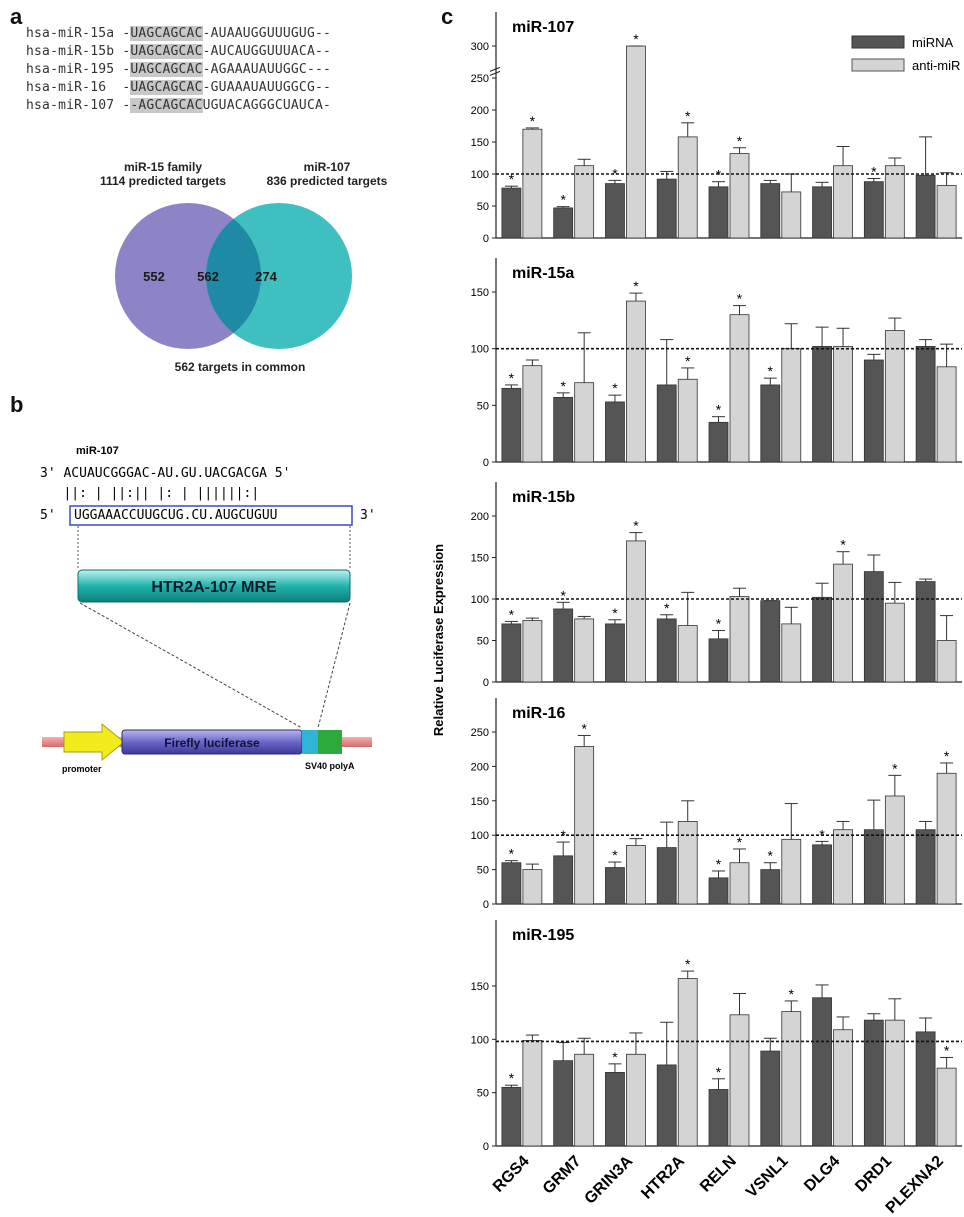  Describe the element at coordinates (936, 65) in the screenshot. I see `legend-label-antimir: anti-miR` at that location.